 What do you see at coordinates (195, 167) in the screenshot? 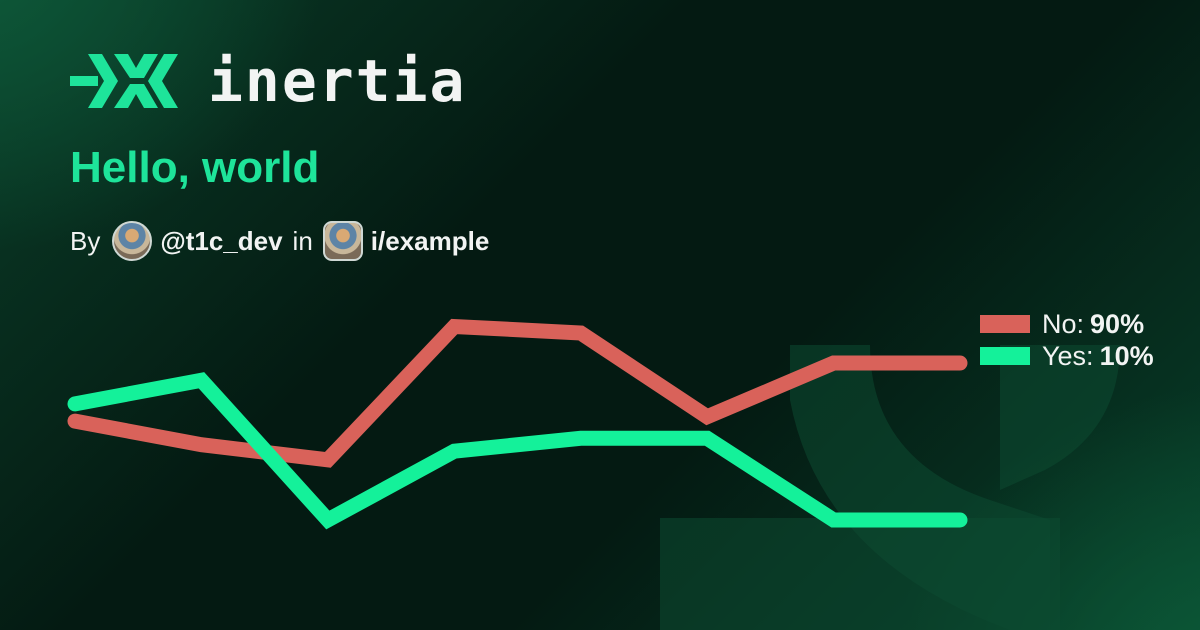
I see `post-title: Hello, world` at bounding box center [195, 167].